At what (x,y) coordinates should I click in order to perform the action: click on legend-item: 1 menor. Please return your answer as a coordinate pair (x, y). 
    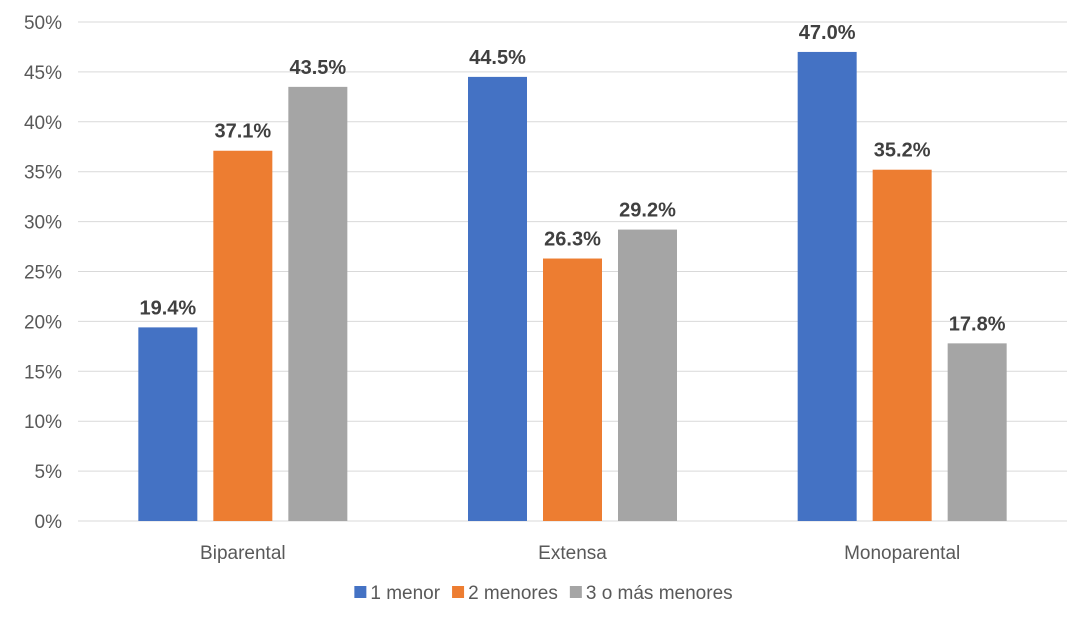
    Looking at the image, I should click on (397, 593).